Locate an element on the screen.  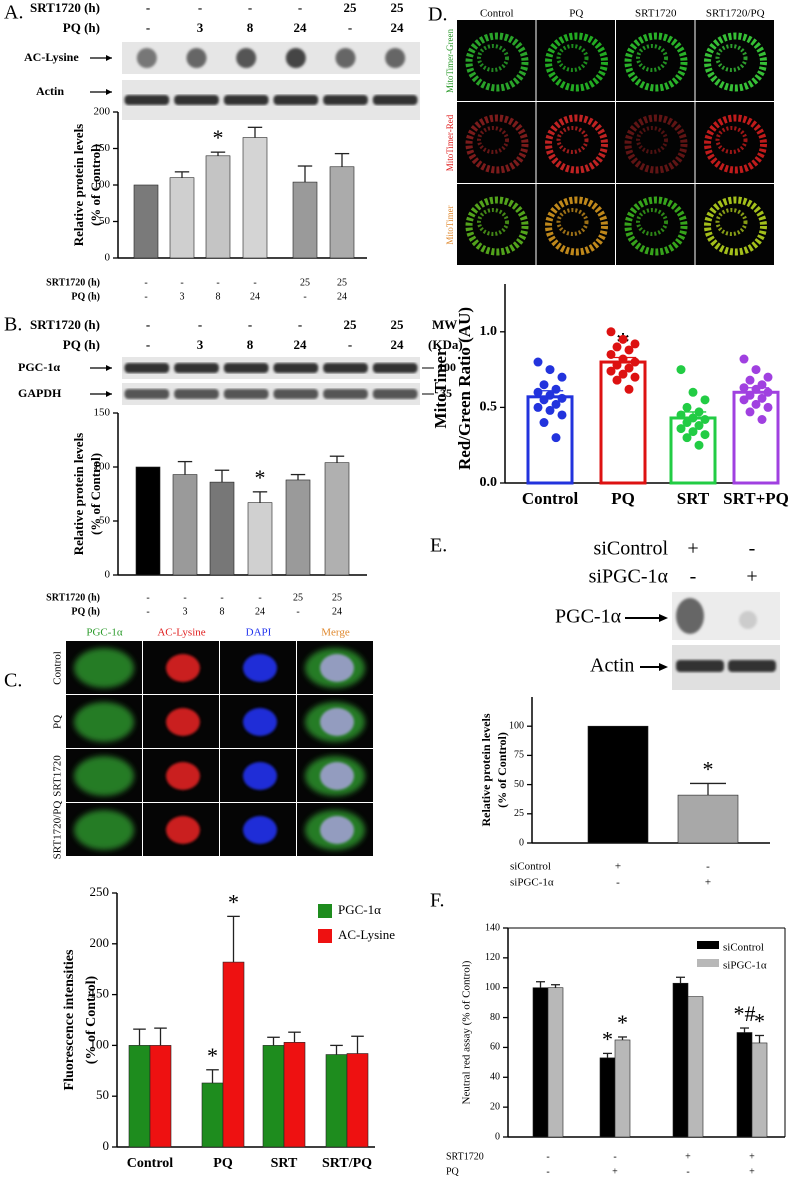
y-tick-label: 80 is located at coordinates (495, 1017).